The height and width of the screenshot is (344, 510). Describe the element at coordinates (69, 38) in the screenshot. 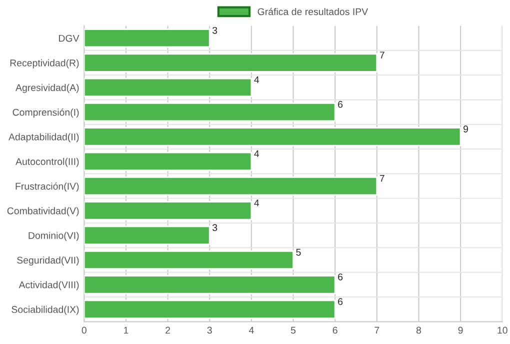

I see `y-tick-label: DGV` at that location.